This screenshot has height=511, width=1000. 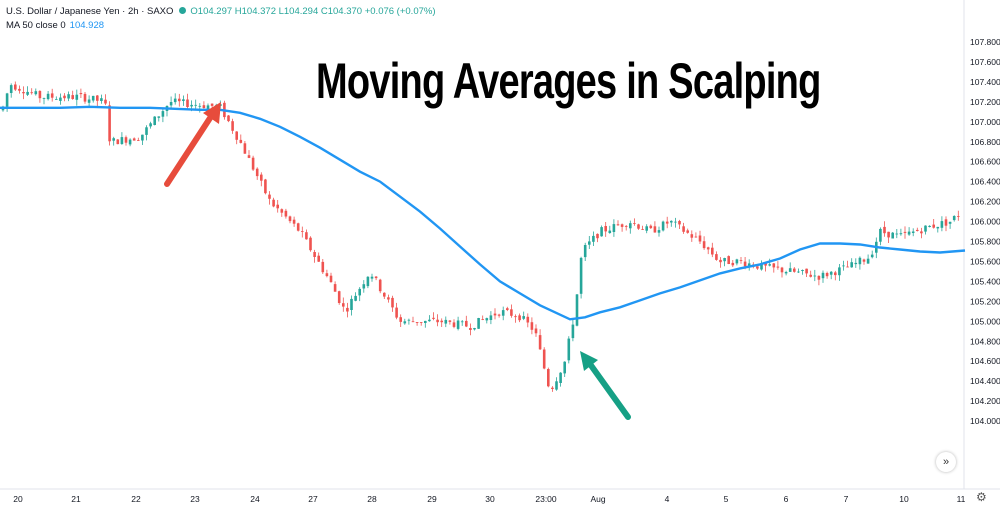 What do you see at coordinates (985, 281) in the screenshot?
I see `price-tick-label: 105.400` at bounding box center [985, 281].